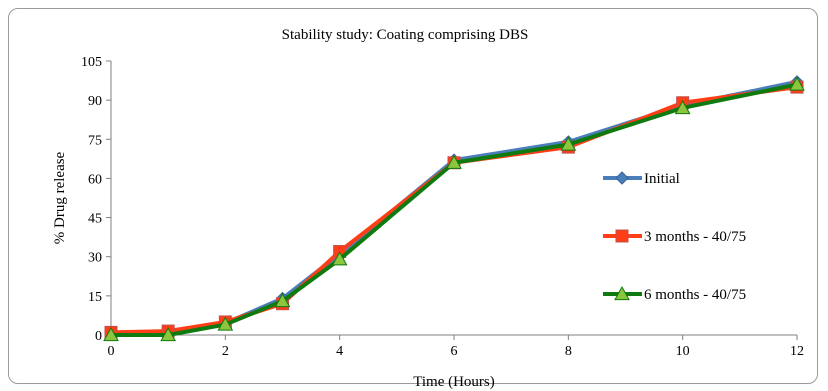  I want to click on x-tick-label: 8, so click(568, 351).